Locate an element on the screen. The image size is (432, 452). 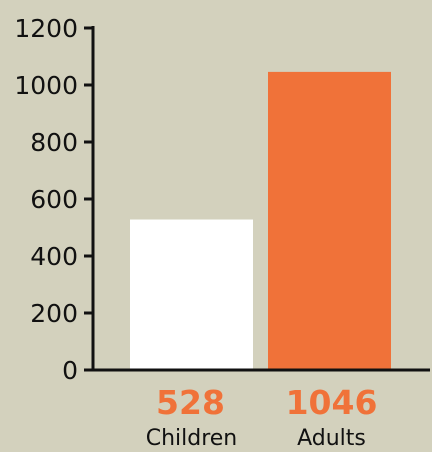
y-tick-label-600: 600 is located at coordinates (54, 199).